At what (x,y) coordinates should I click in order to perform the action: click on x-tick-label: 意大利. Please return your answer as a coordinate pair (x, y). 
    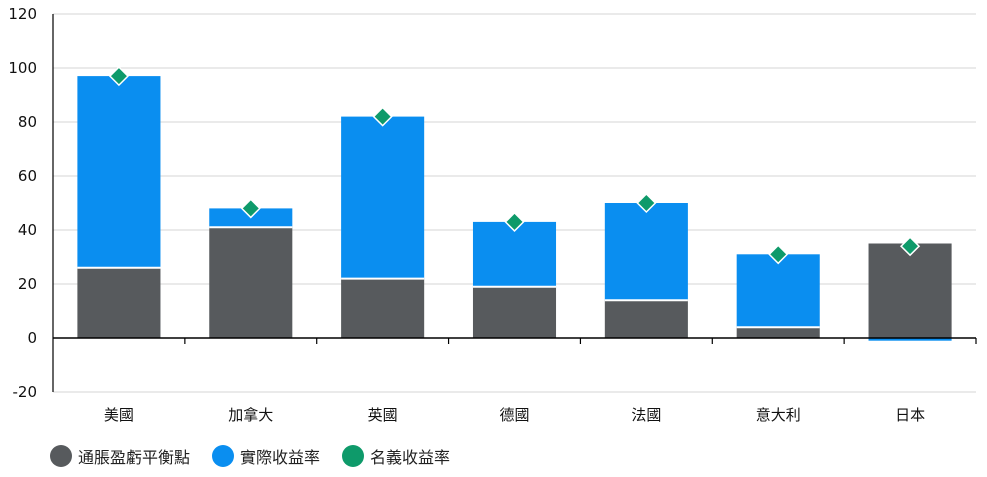
    Looking at the image, I should click on (778, 415).